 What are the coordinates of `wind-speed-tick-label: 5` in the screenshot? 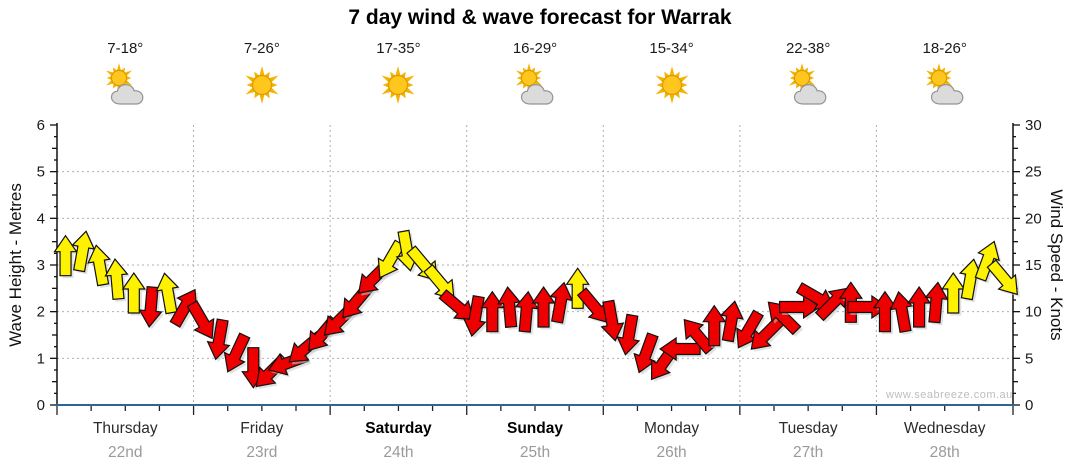 It's located at (1029, 358).